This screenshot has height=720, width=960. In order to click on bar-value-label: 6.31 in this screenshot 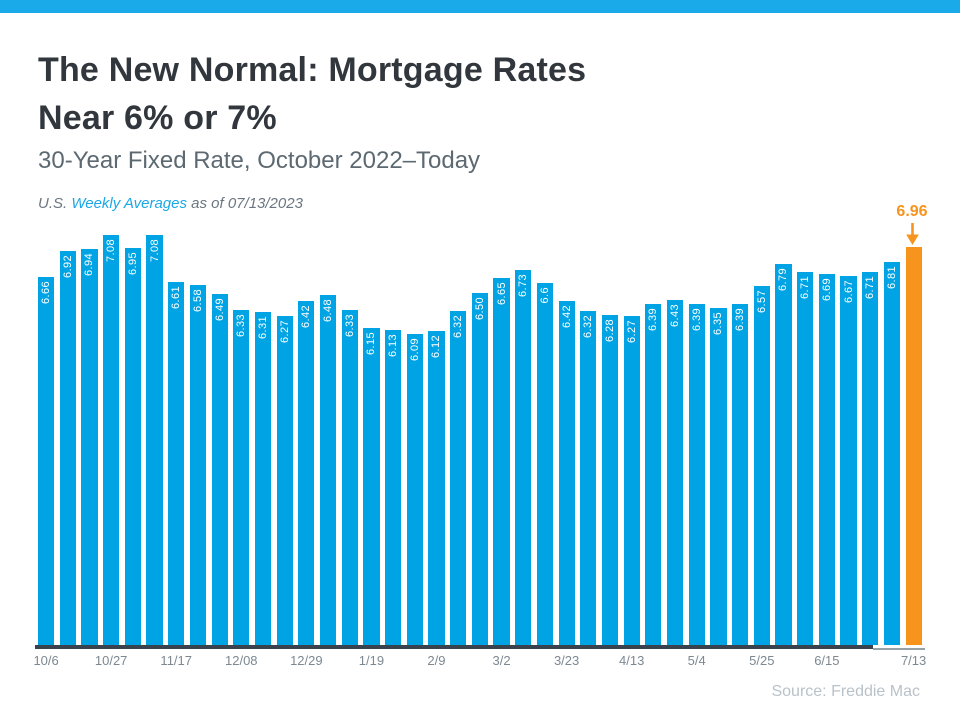, I will do `click(262, 328)`.